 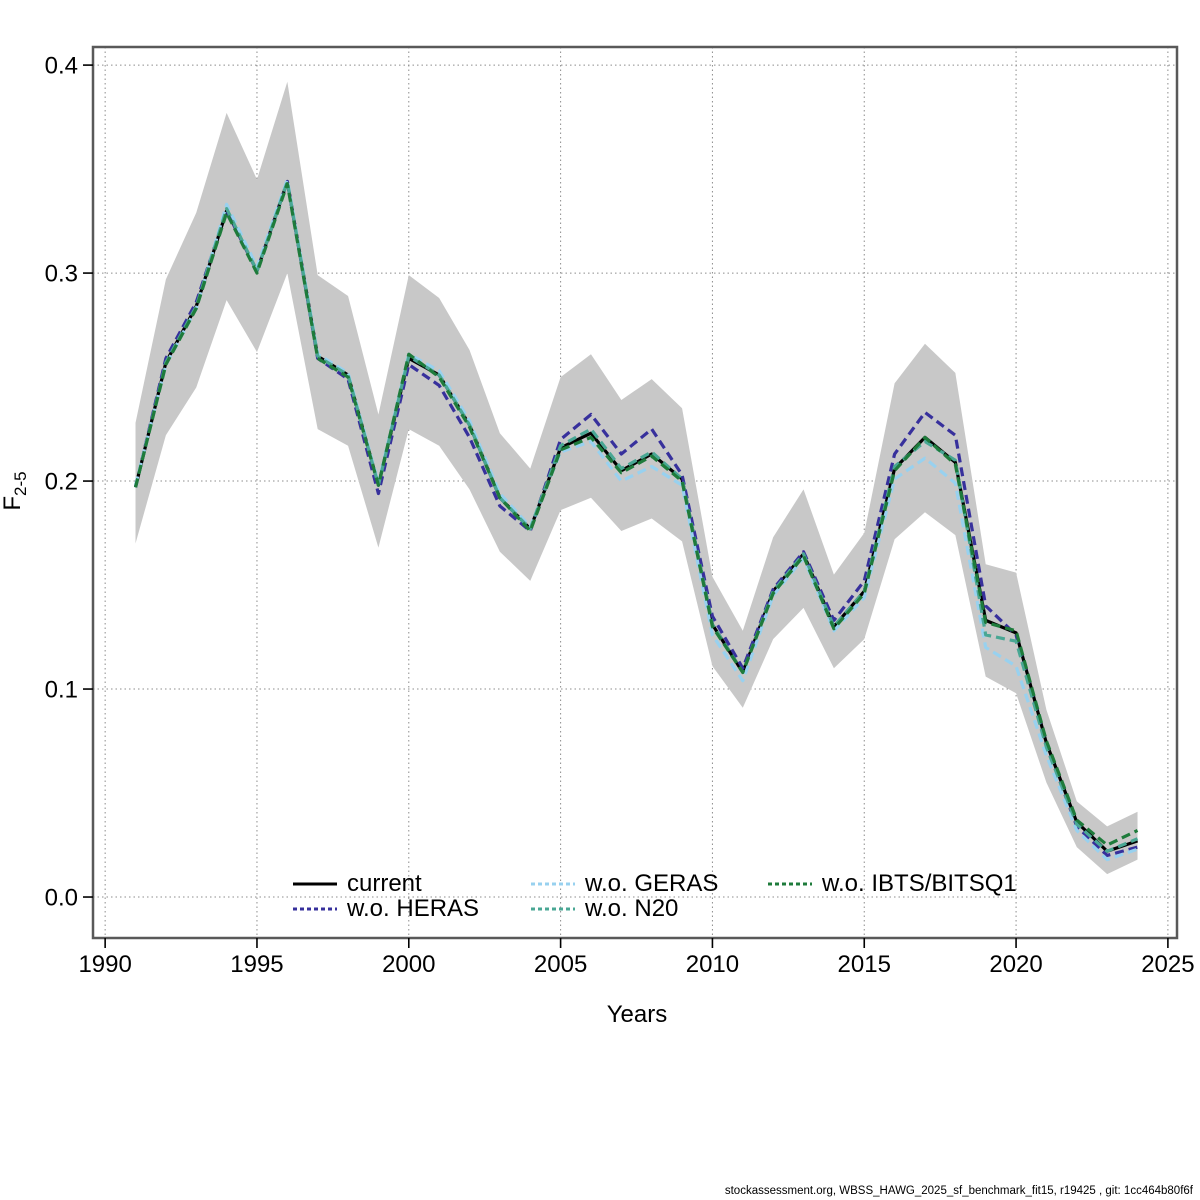 What do you see at coordinates (652, 883) in the screenshot?
I see `legend-label: w.o. GERAS` at bounding box center [652, 883].